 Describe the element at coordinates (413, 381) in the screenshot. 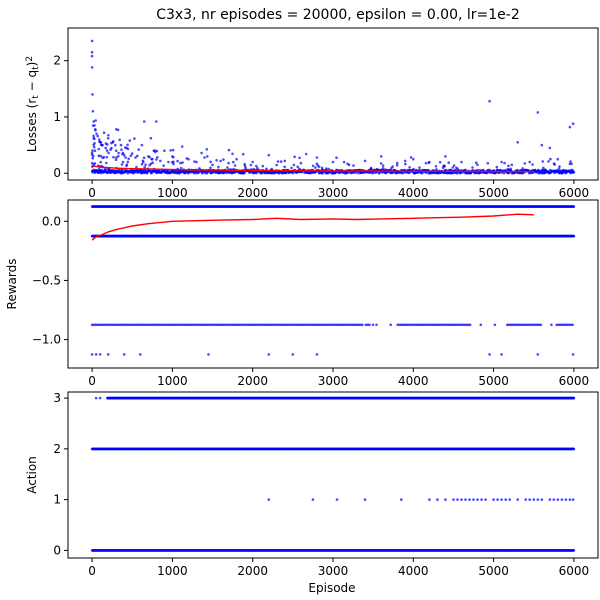

I see `x-tick-label: 4000` at that location.